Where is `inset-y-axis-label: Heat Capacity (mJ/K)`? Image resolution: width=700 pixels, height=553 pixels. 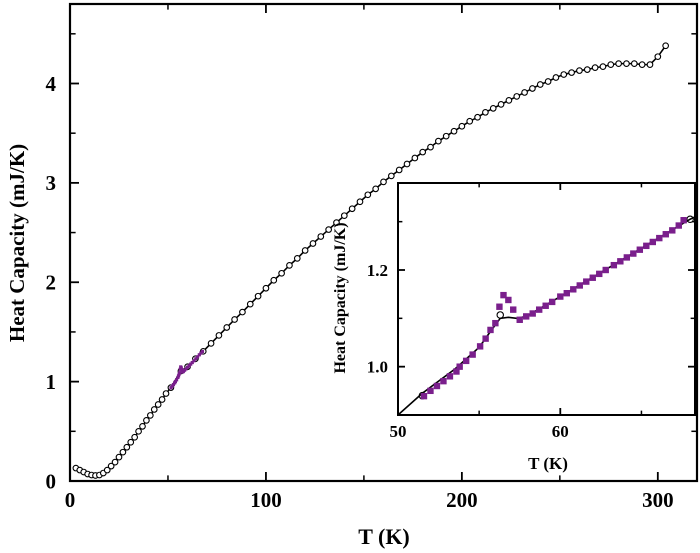
inset-y-axis-label: Heat Capacity (mJ/K) is located at coordinates (340, 297).